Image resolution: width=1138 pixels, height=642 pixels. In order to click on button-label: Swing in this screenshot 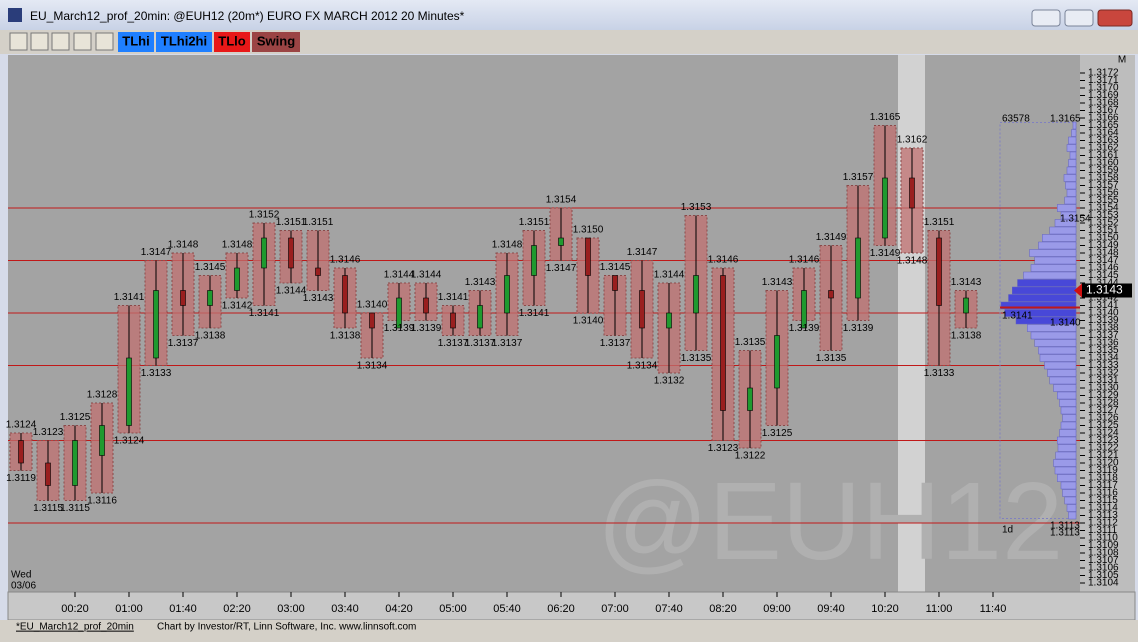, I will do `click(276, 40)`.